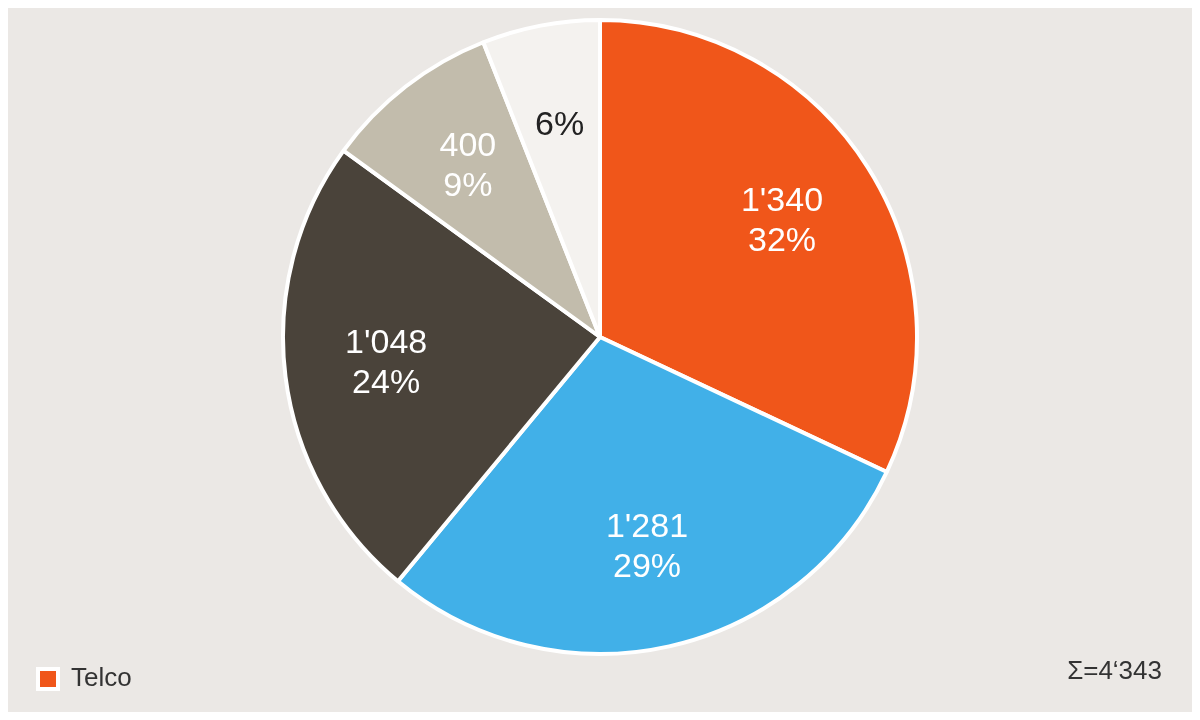 The image size is (1200, 720). Describe the element at coordinates (560, 122) in the screenshot. I see `data-label: 6%` at that location.